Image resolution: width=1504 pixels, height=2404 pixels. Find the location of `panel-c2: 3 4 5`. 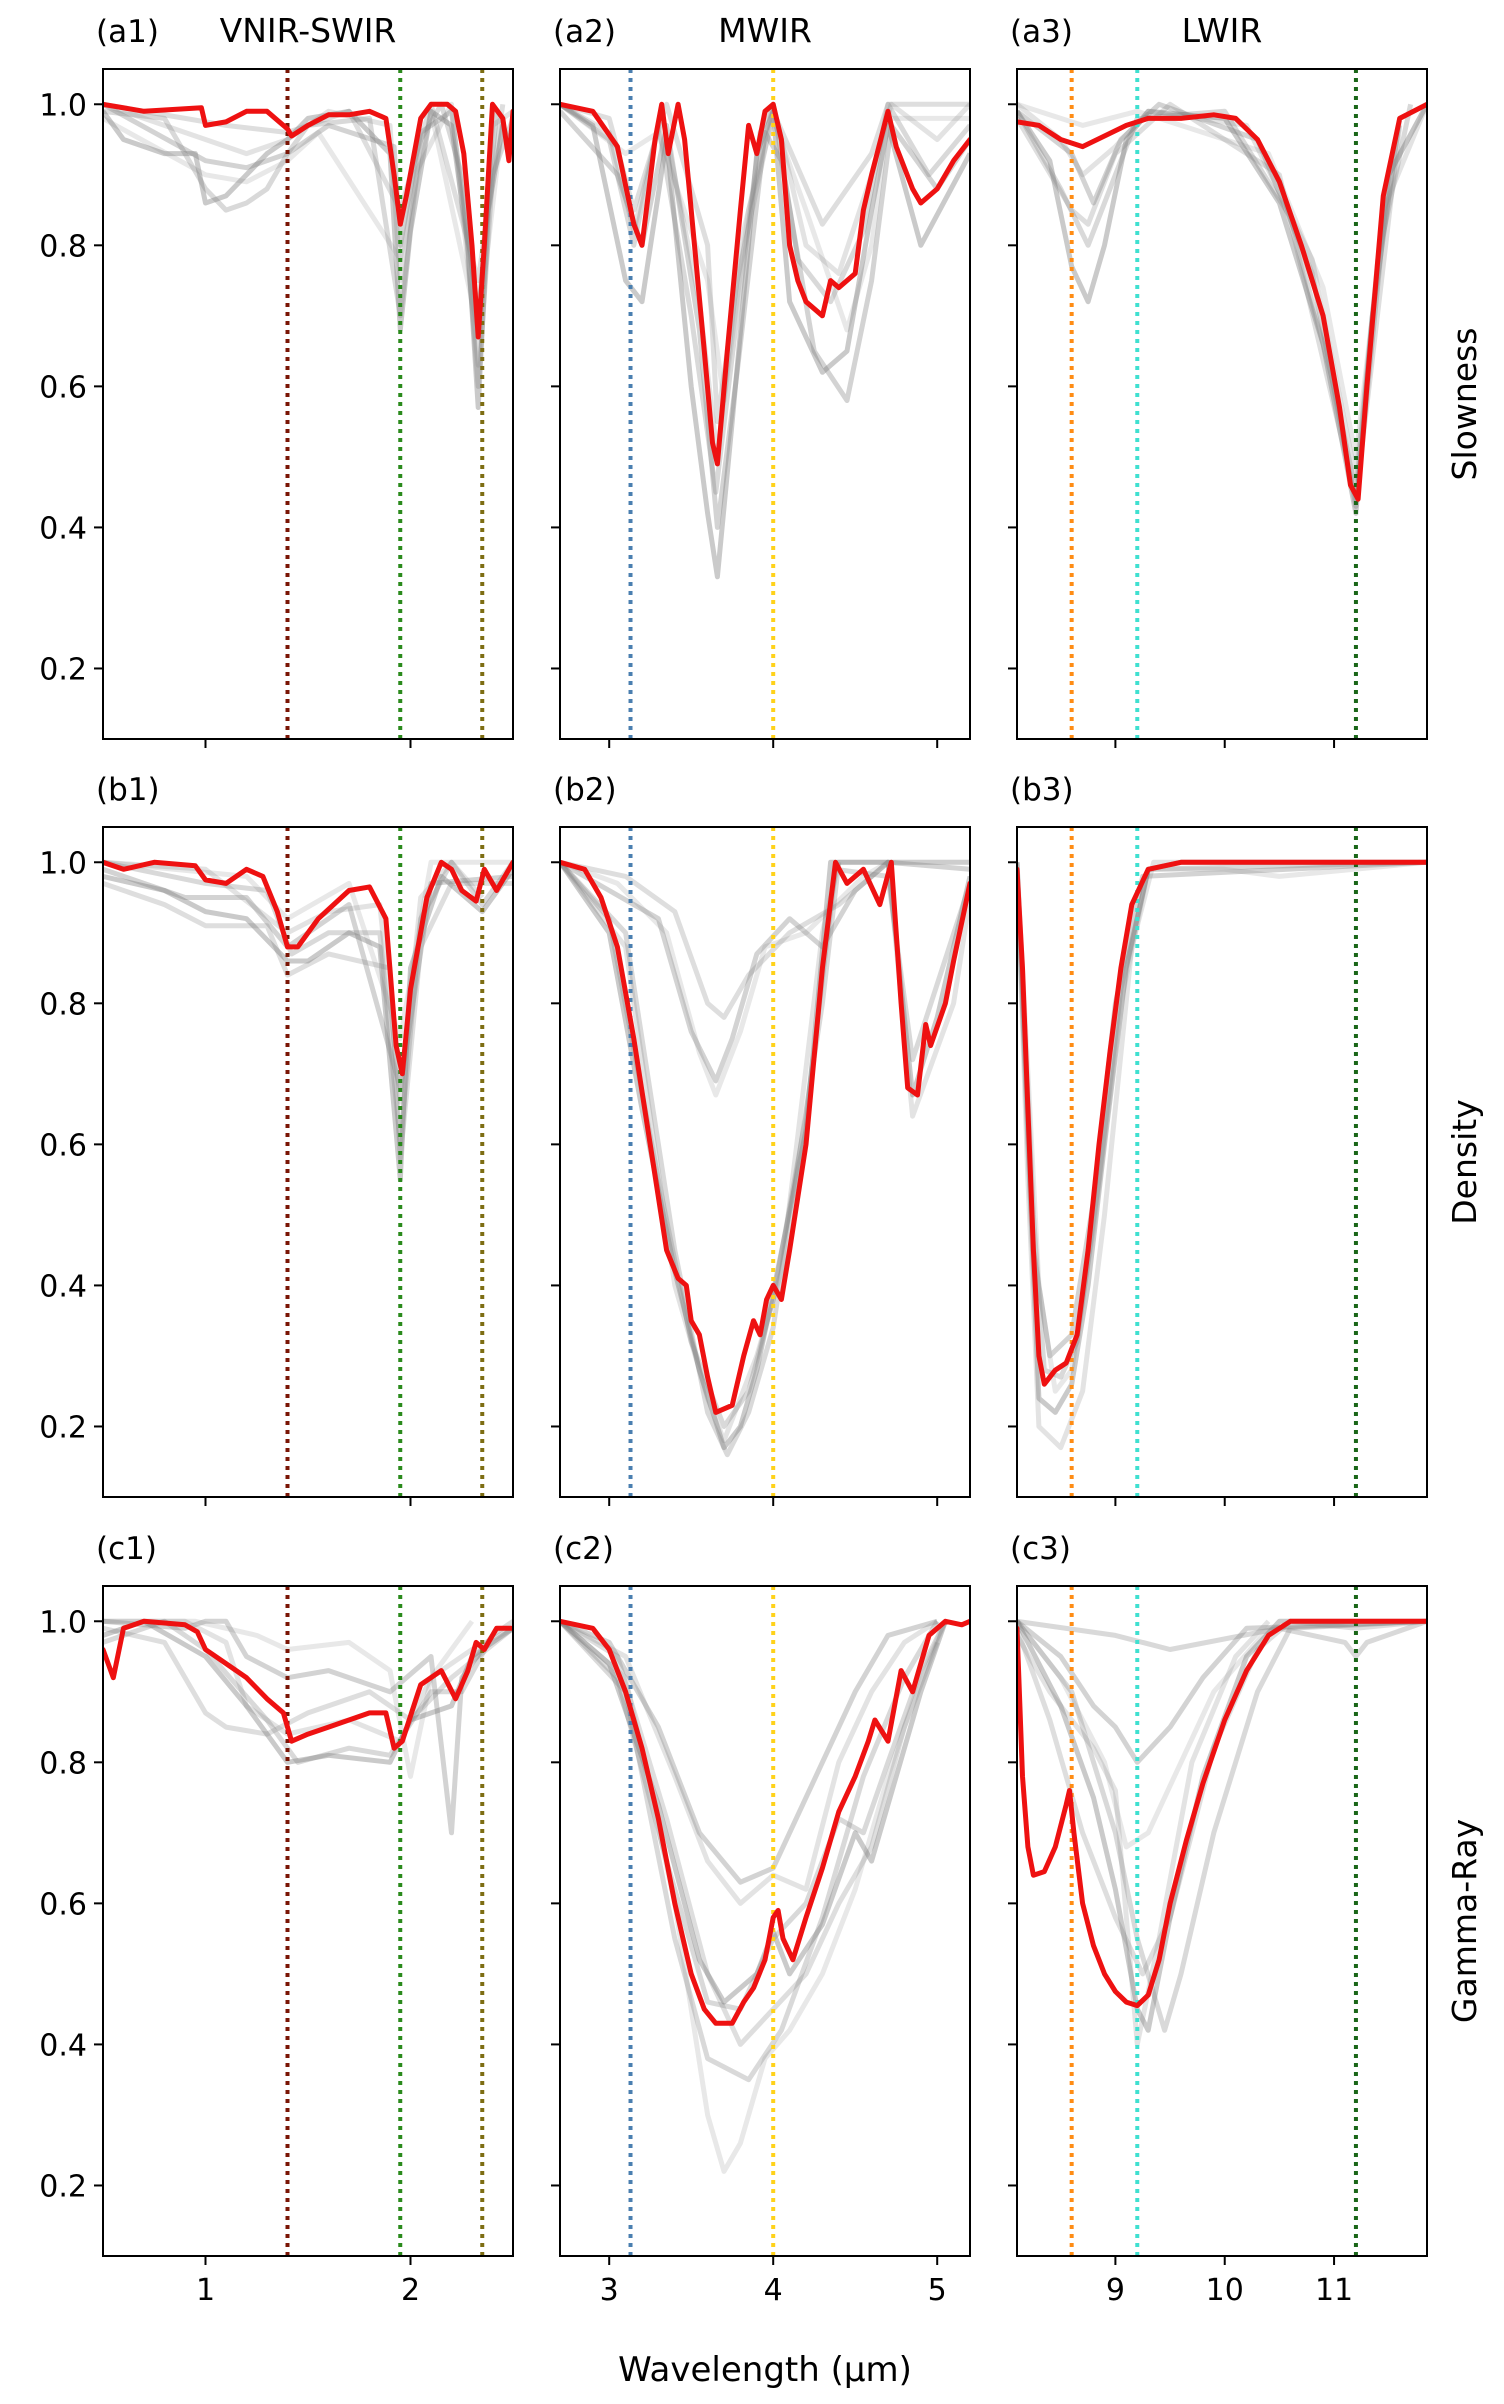

panel-c2: 3 4 5 is located at coordinates (761, 1946).